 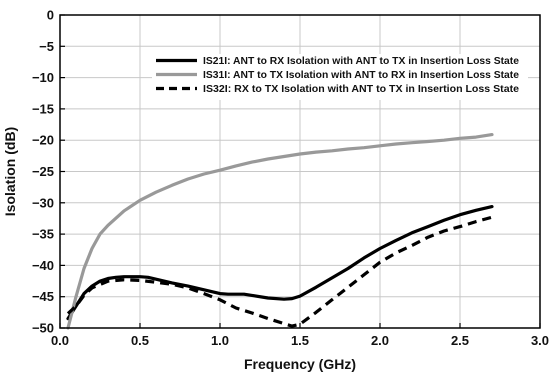 I want to click on y-tick-label: −45, so click(x=43, y=296).